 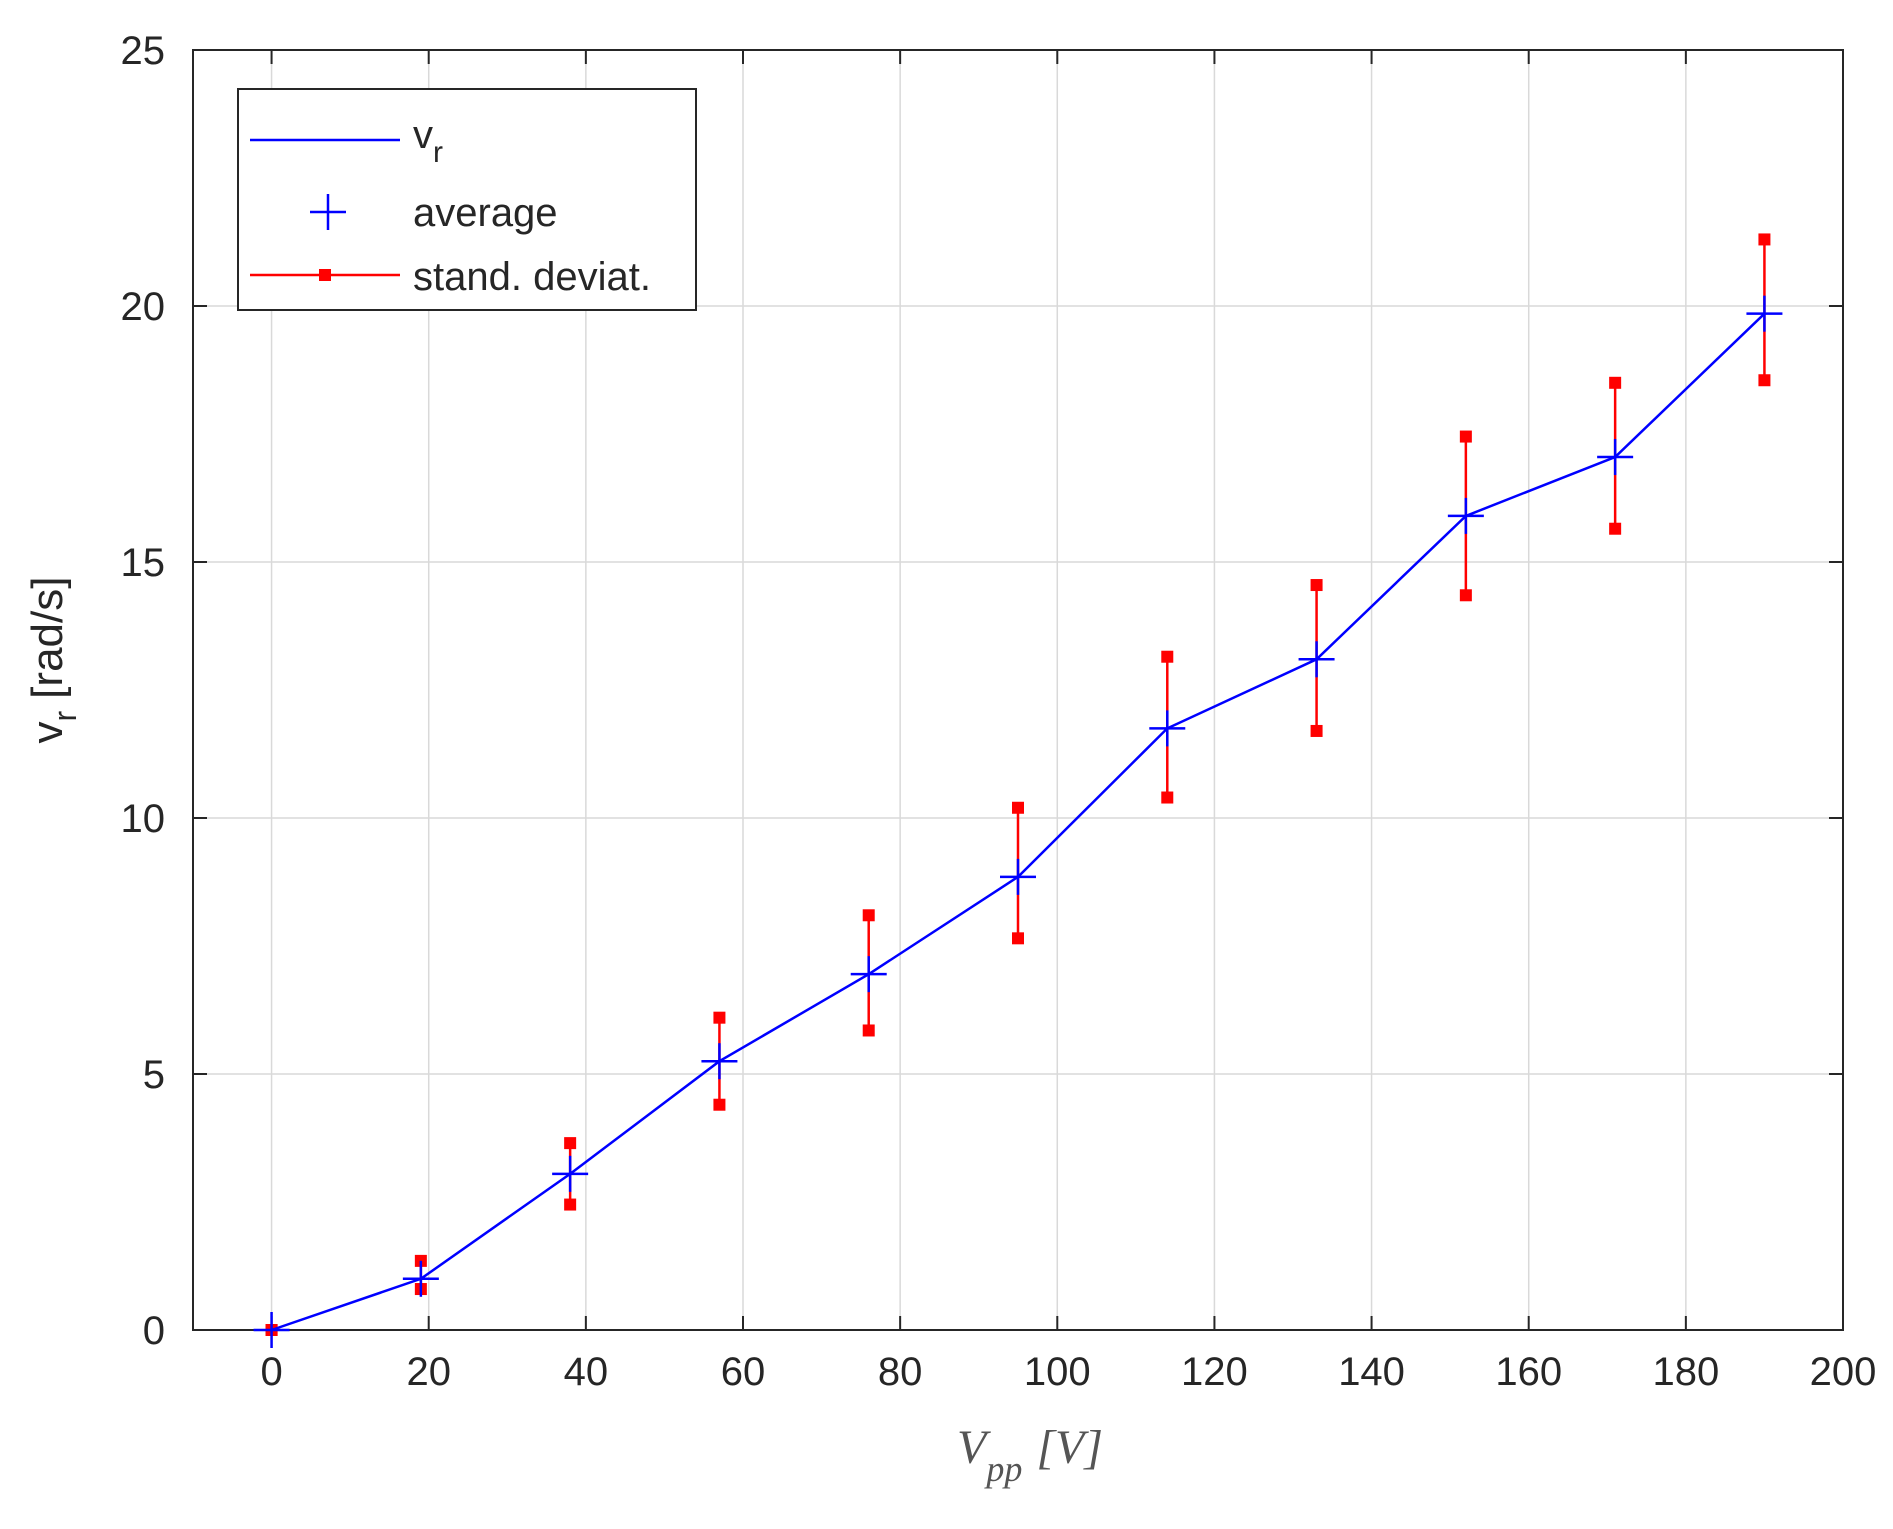 I want to click on legend-errorbar-swatch, so click(x=325, y=275).